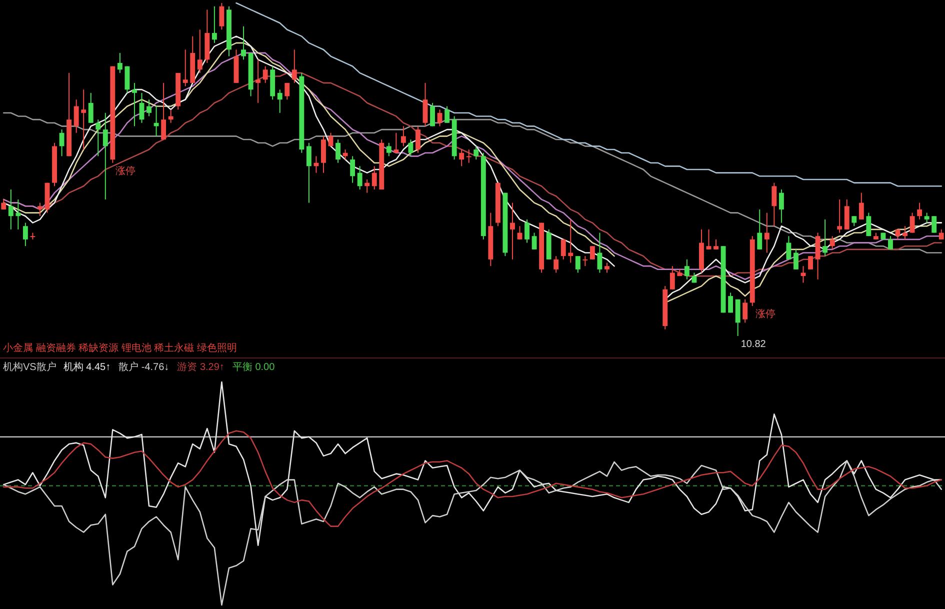 Image resolution: width=945 pixels, height=609 pixels. What do you see at coordinates (120, 348) in the screenshot?
I see `annotation: 小金属 融资融券 稀缺资源 锂电池 稀土永磁 绿色照明` at bounding box center [120, 348].